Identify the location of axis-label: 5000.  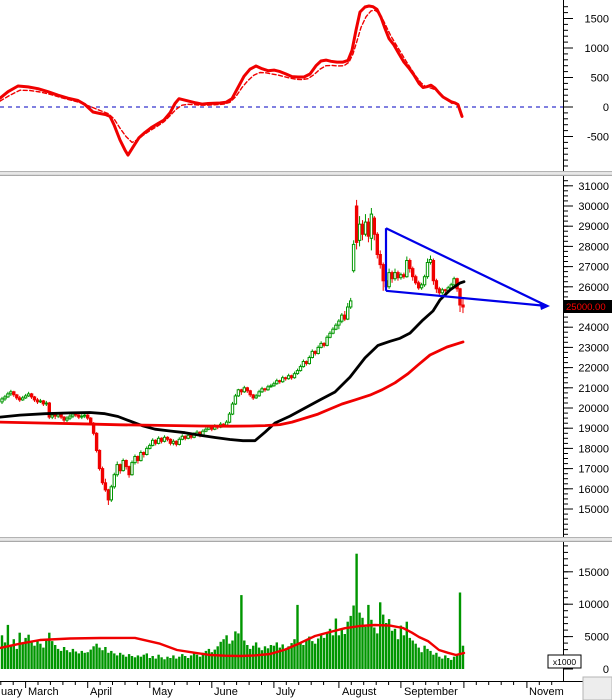
(597, 638).